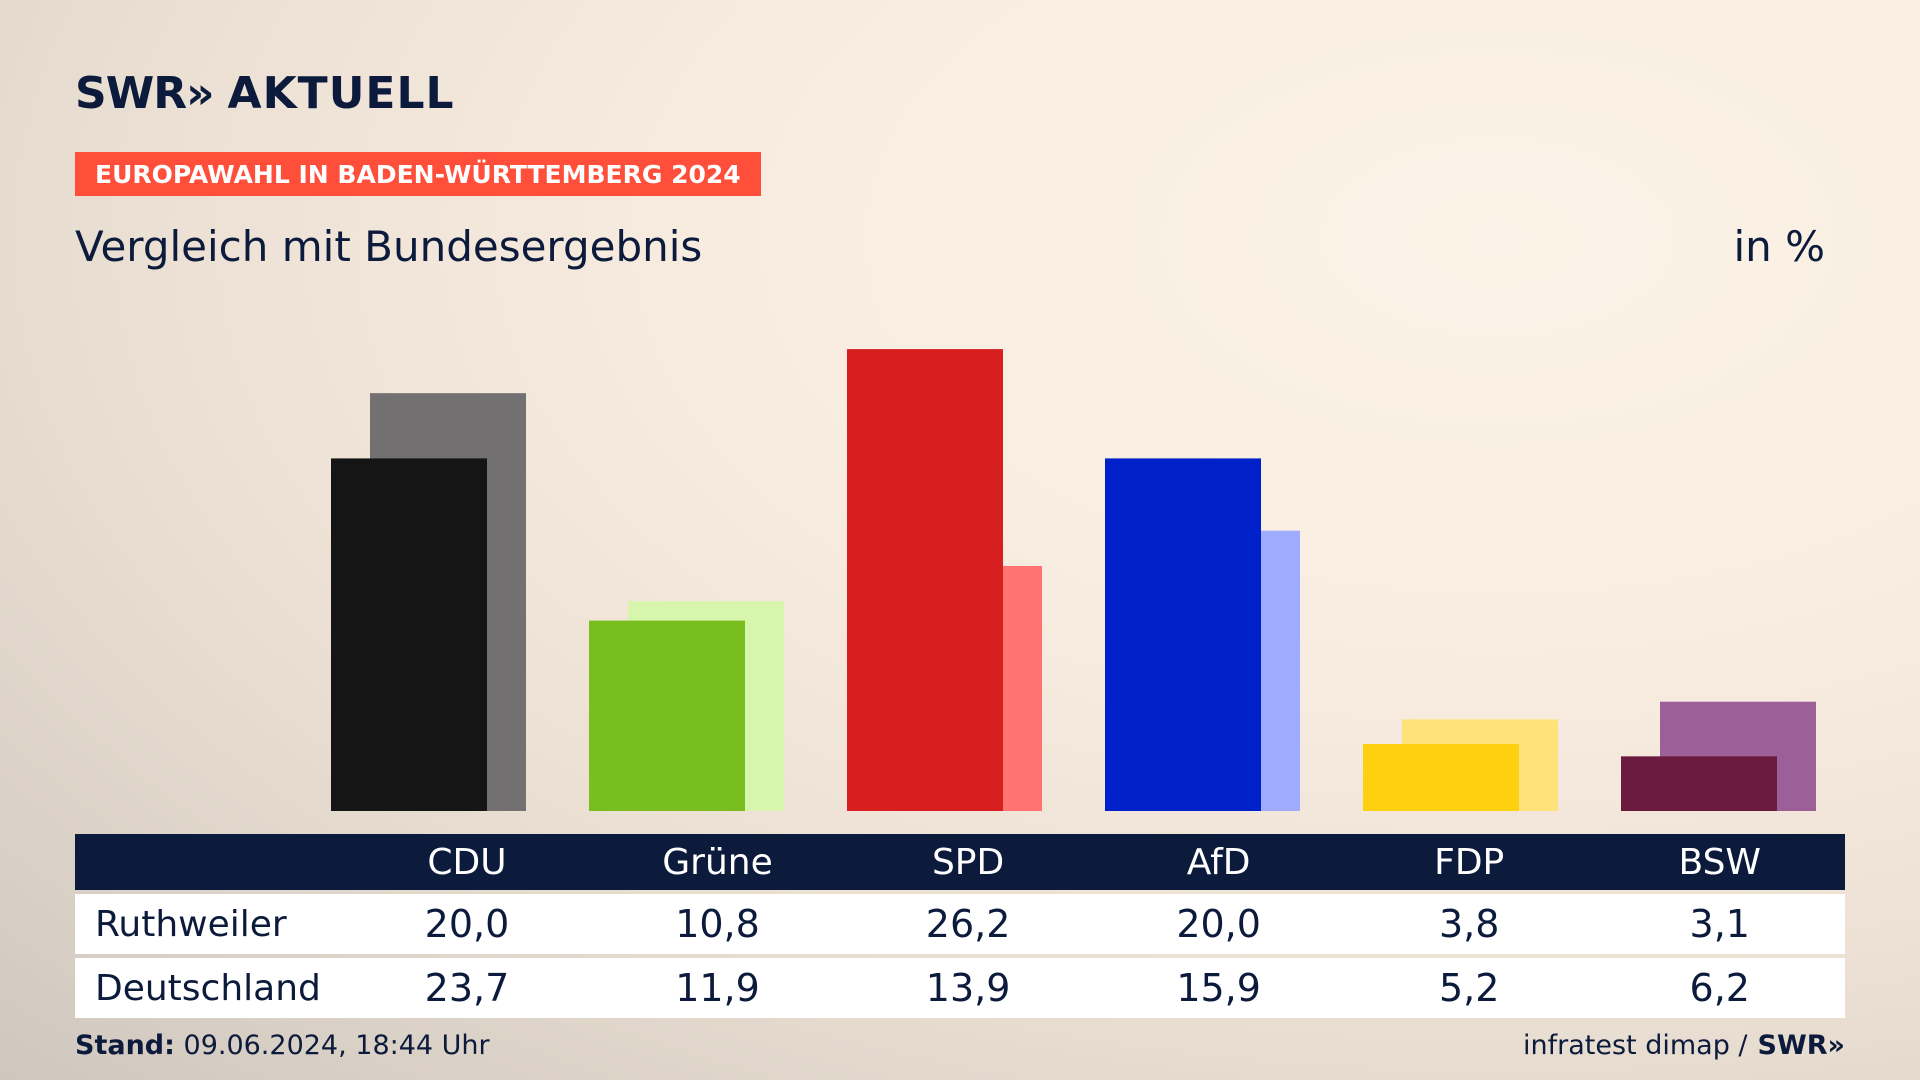  I want to click on stand-value: 09.06.2024, 18:44 Uhr, so click(336, 1045).